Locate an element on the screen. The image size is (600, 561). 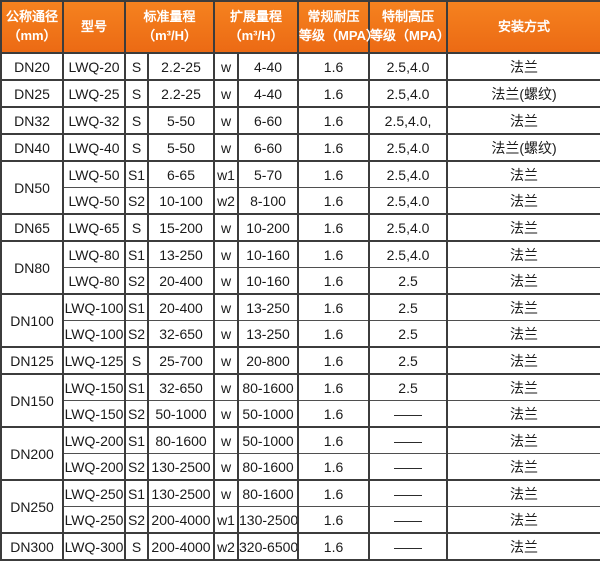
cell-std: 2.2-25 is located at coordinates (181, 94).